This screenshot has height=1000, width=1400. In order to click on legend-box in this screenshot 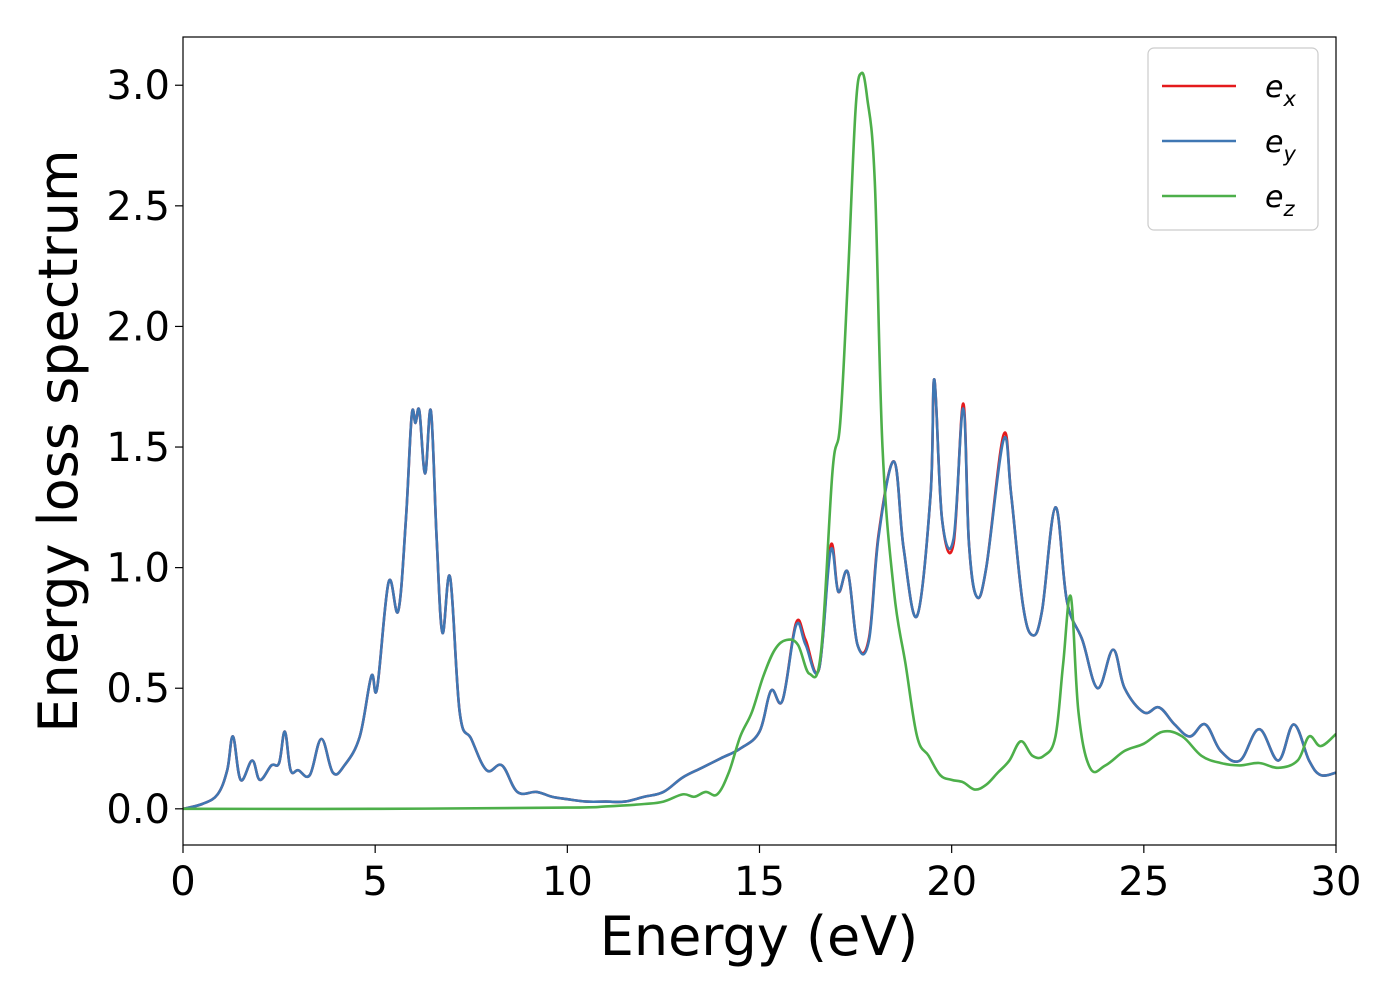, I will do `click(1233, 139)`.